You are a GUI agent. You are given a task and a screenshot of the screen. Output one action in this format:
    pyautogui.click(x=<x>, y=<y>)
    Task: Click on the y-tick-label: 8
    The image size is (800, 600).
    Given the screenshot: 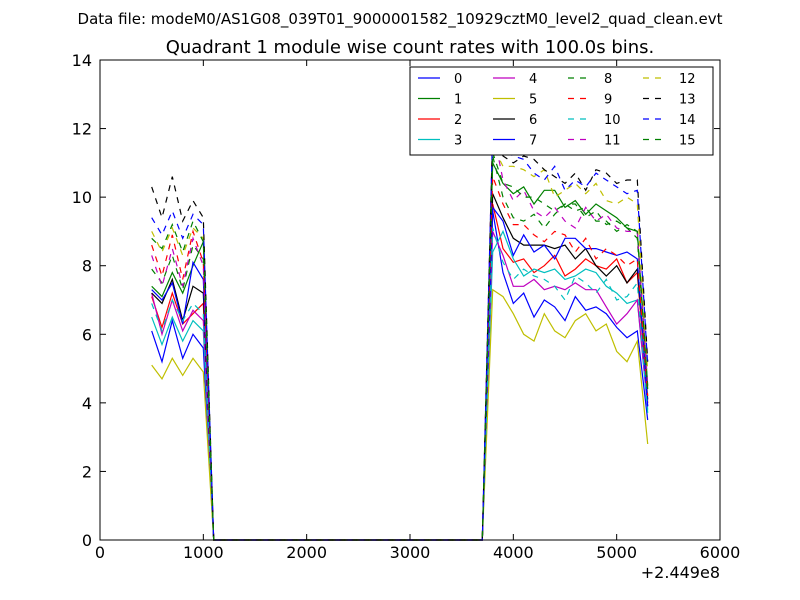 What is the action you would take?
    pyautogui.click(x=87, y=266)
    